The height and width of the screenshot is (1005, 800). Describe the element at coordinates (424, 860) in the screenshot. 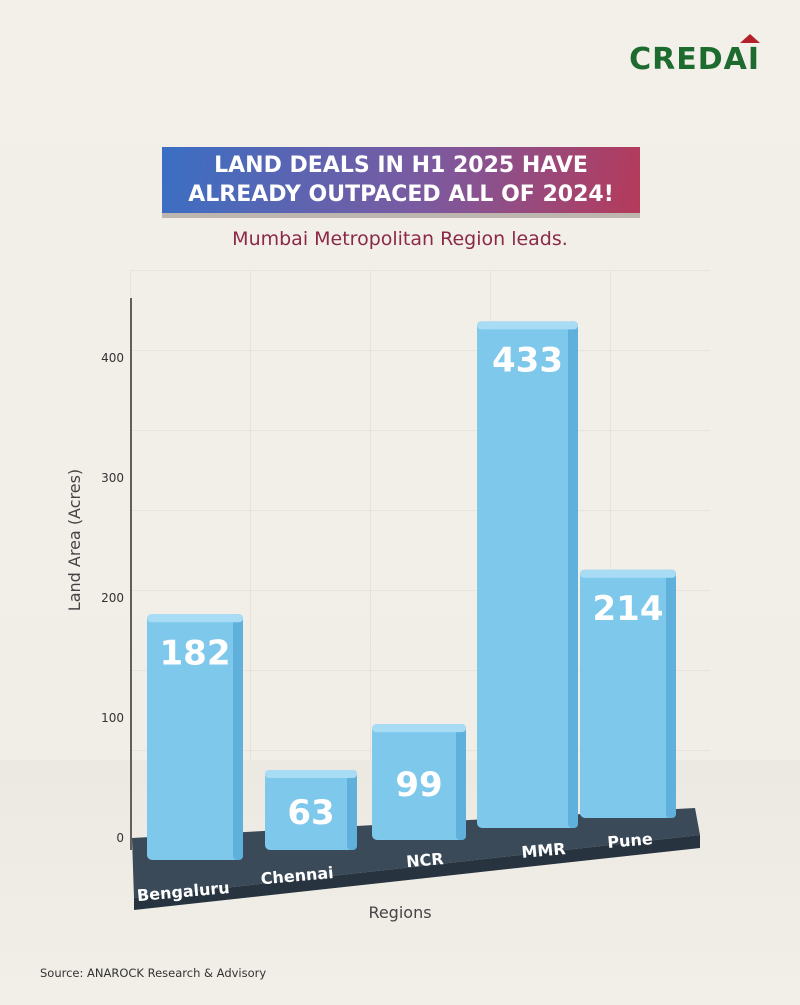

I see `x-tick-label: NCR` at that location.